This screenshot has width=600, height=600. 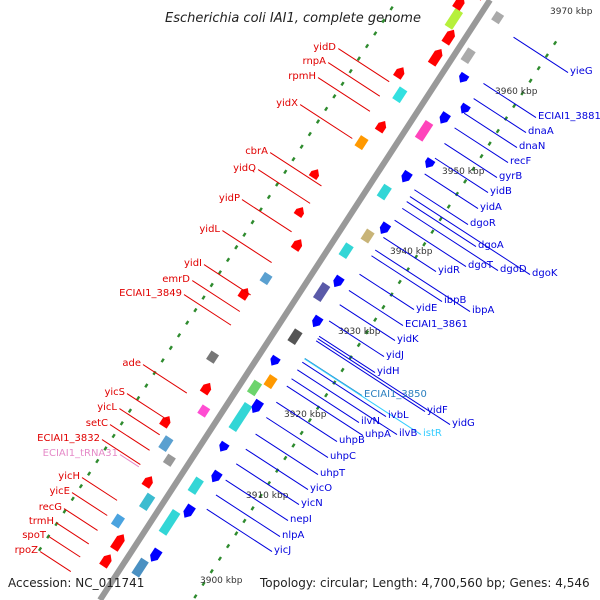 I want to click on gene-label-ibpB: ibpB, so click(x=455, y=300).